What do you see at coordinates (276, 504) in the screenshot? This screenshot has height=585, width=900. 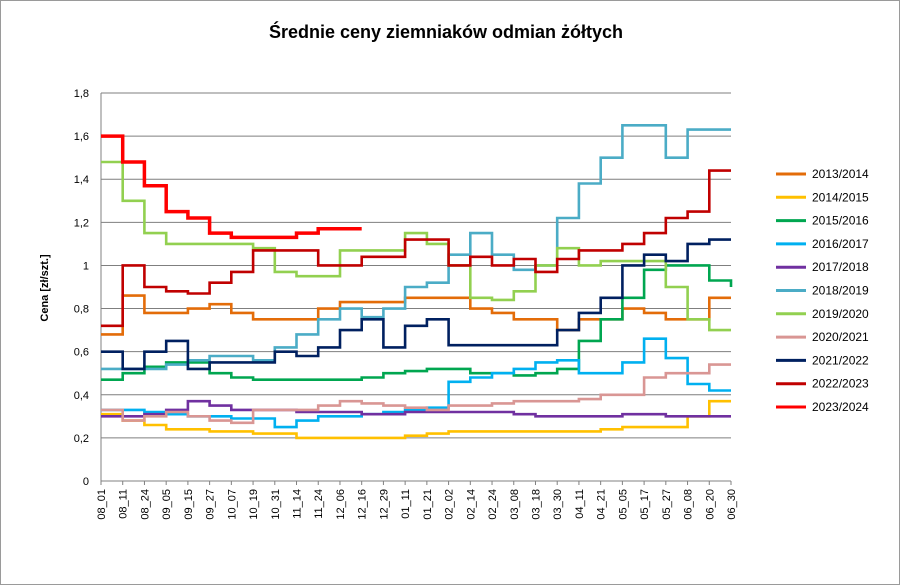 I see `x-tick-label: 10_31` at bounding box center [276, 504].